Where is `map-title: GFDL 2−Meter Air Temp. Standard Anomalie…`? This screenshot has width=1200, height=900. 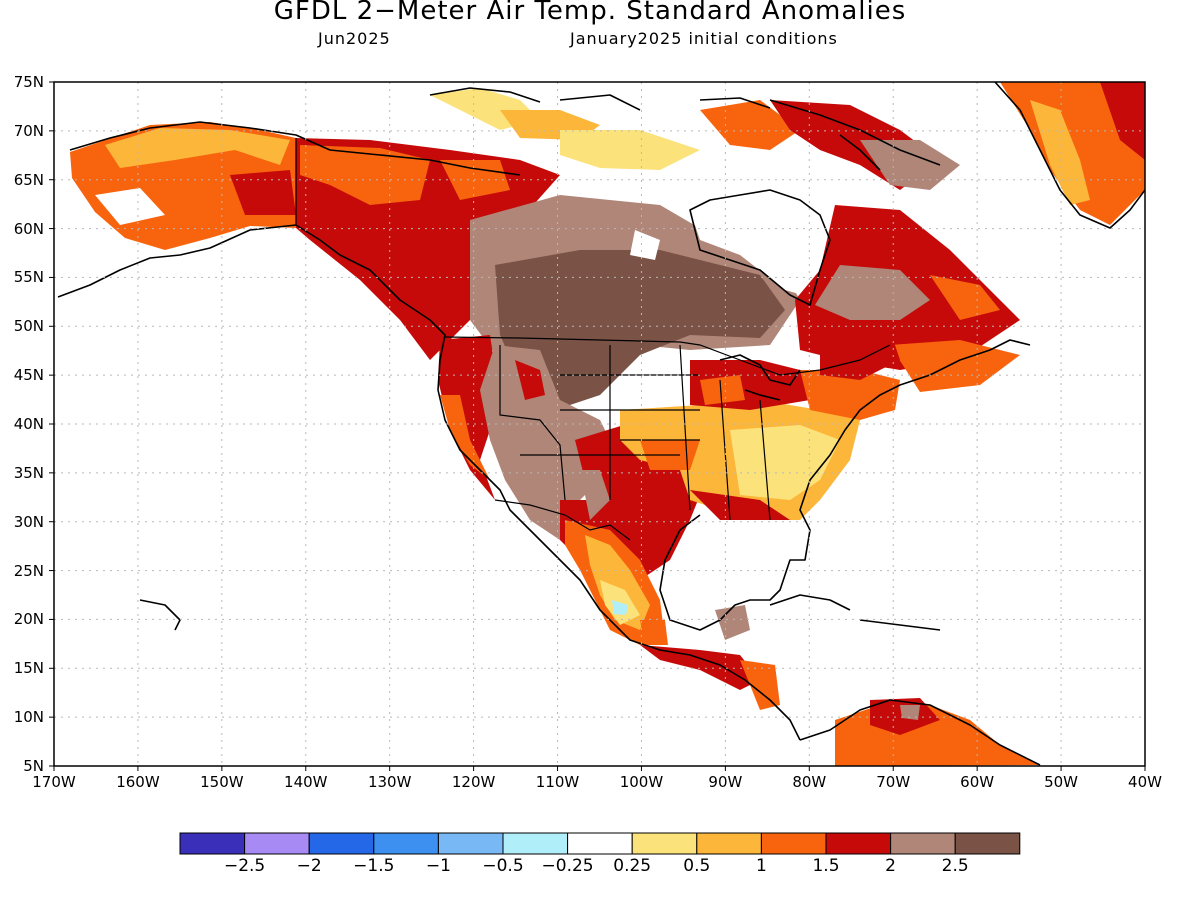 map-title: GFDL 2−Meter Air Temp. Standard Anomalie… is located at coordinates (590, 13).